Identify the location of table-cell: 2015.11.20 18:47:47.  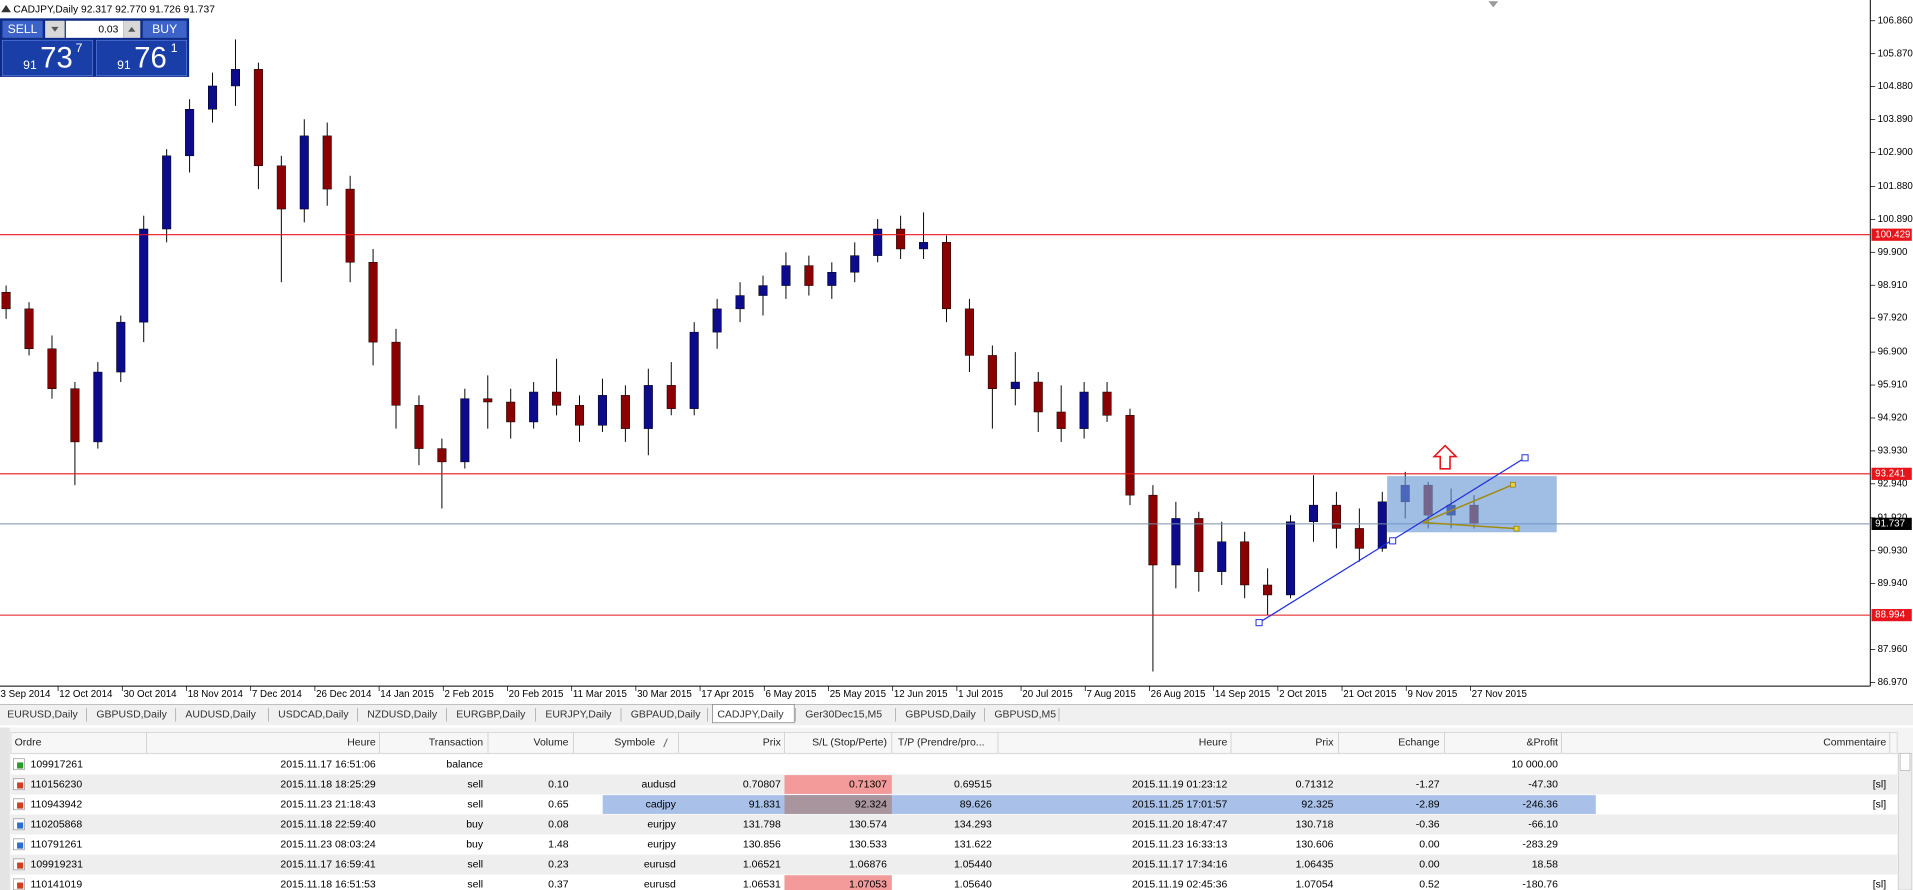
(1180, 824).